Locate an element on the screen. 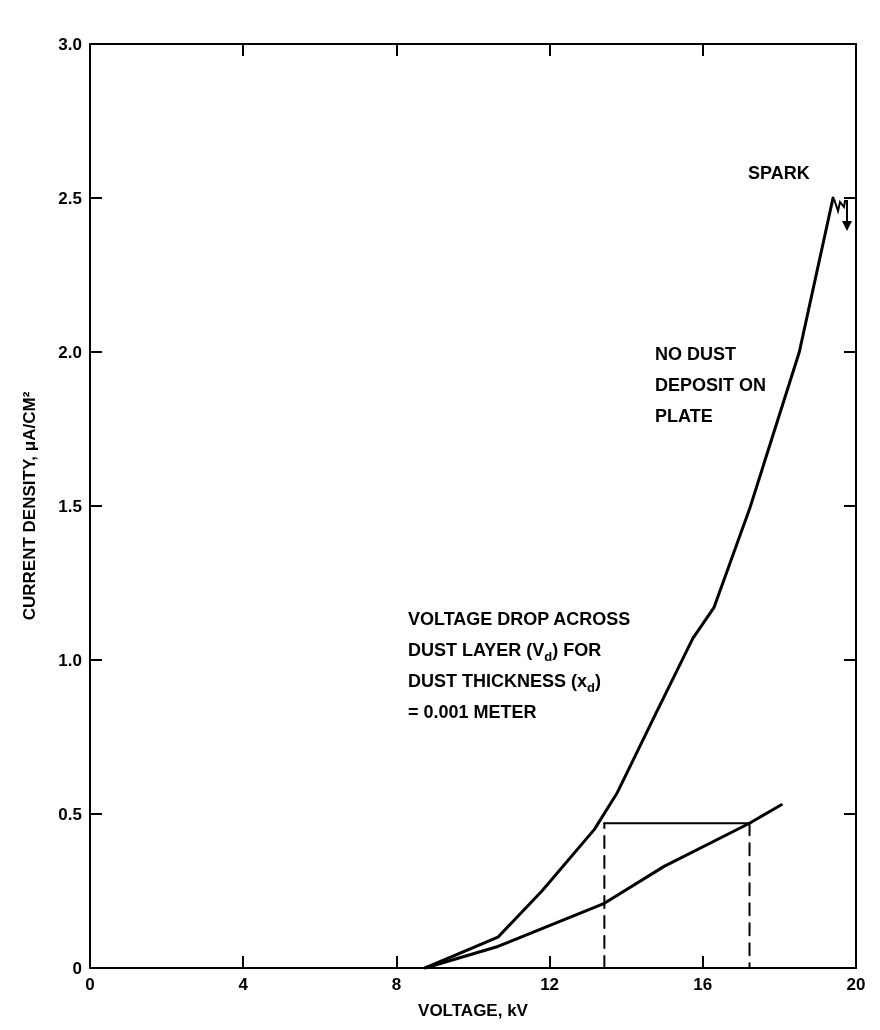 The width and height of the screenshot is (880, 1030). annotation: SPARK is located at coordinates (779, 173).